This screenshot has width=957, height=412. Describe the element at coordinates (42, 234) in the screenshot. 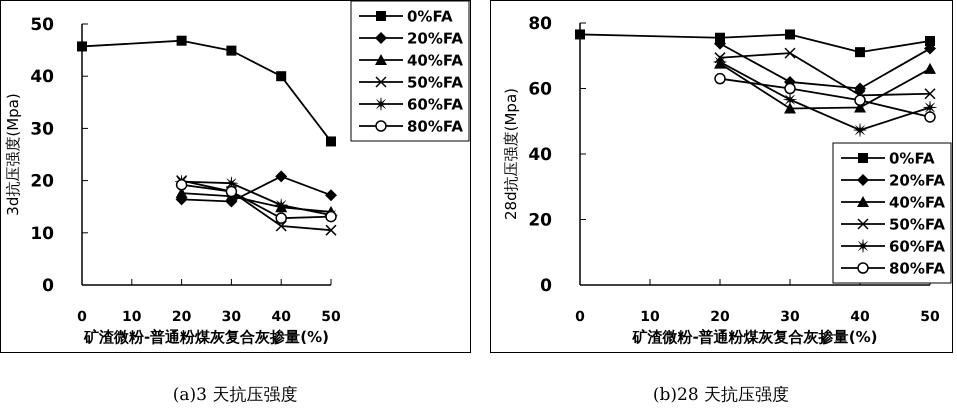

I see `y-tick-label: 10` at that location.